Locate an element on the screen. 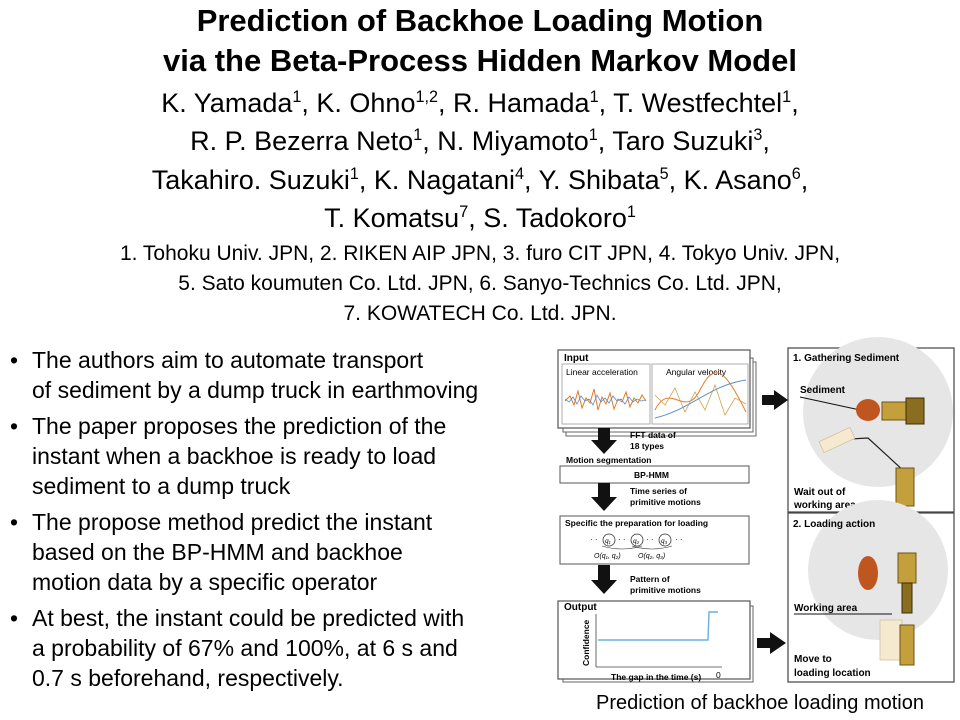 This screenshot has width=960, height=720. figure-caption: Prediction of backhoe loading motion is located at coordinates (760, 703).